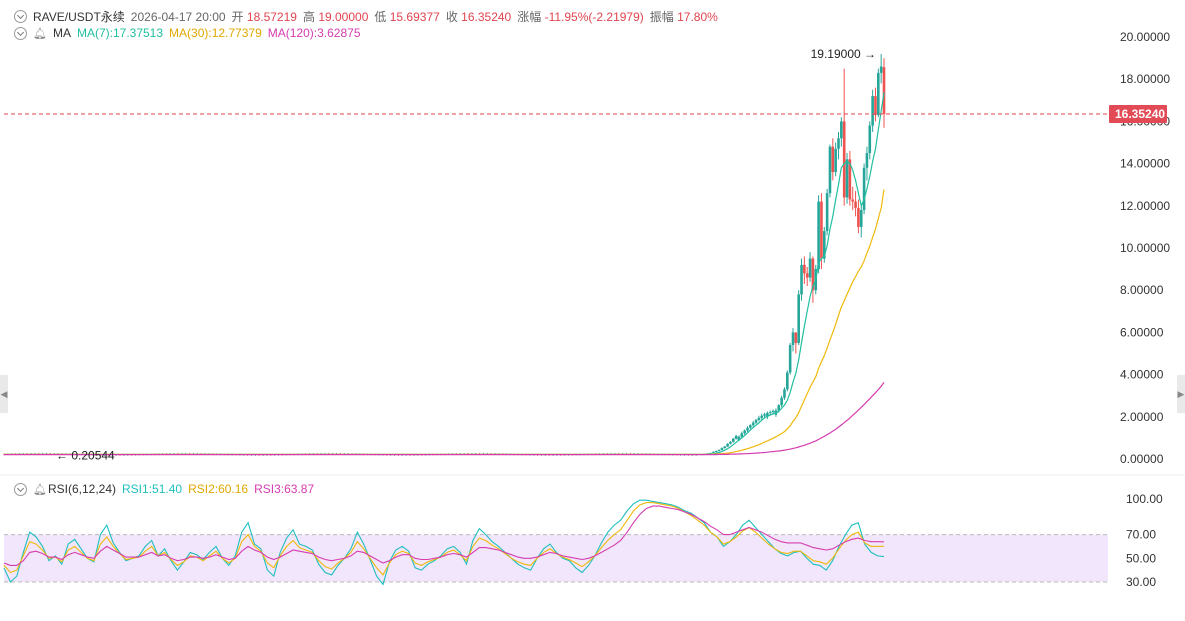 The image size is (1185, 621). Describe the element at coordinates (444, 535) in the screenshot. I see `rsi-line-RSI3` at that location.